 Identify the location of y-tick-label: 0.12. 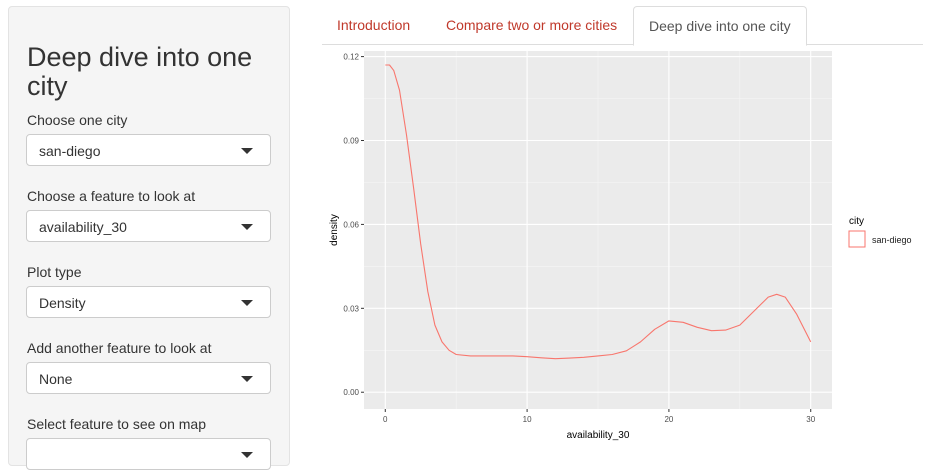
(351, 57).